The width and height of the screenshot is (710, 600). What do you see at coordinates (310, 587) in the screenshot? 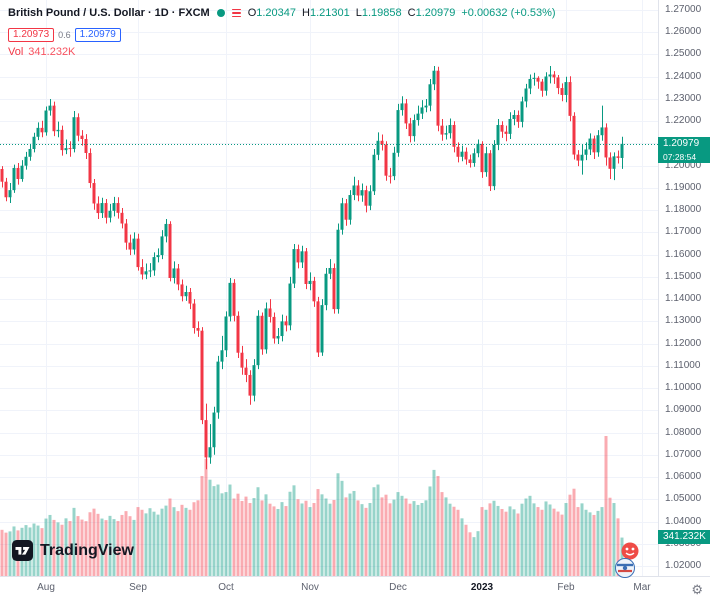
I see `time-scale-label: Nov` at bounding box center [310, 587].